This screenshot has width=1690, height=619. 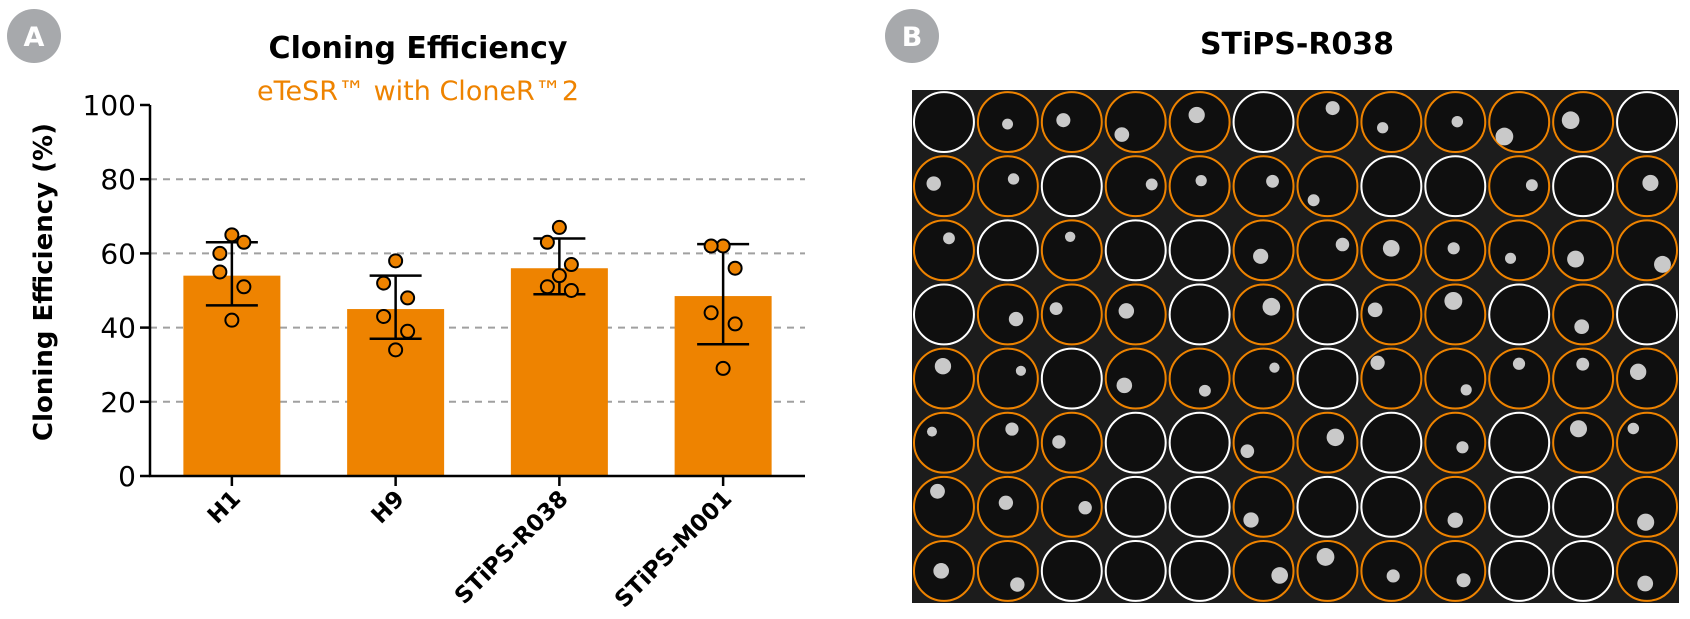 What do you see at coordinates (1297, 44) in the screenshot?
I see `plate-title: STiPS-R038` at bounding box center [1297, 44].